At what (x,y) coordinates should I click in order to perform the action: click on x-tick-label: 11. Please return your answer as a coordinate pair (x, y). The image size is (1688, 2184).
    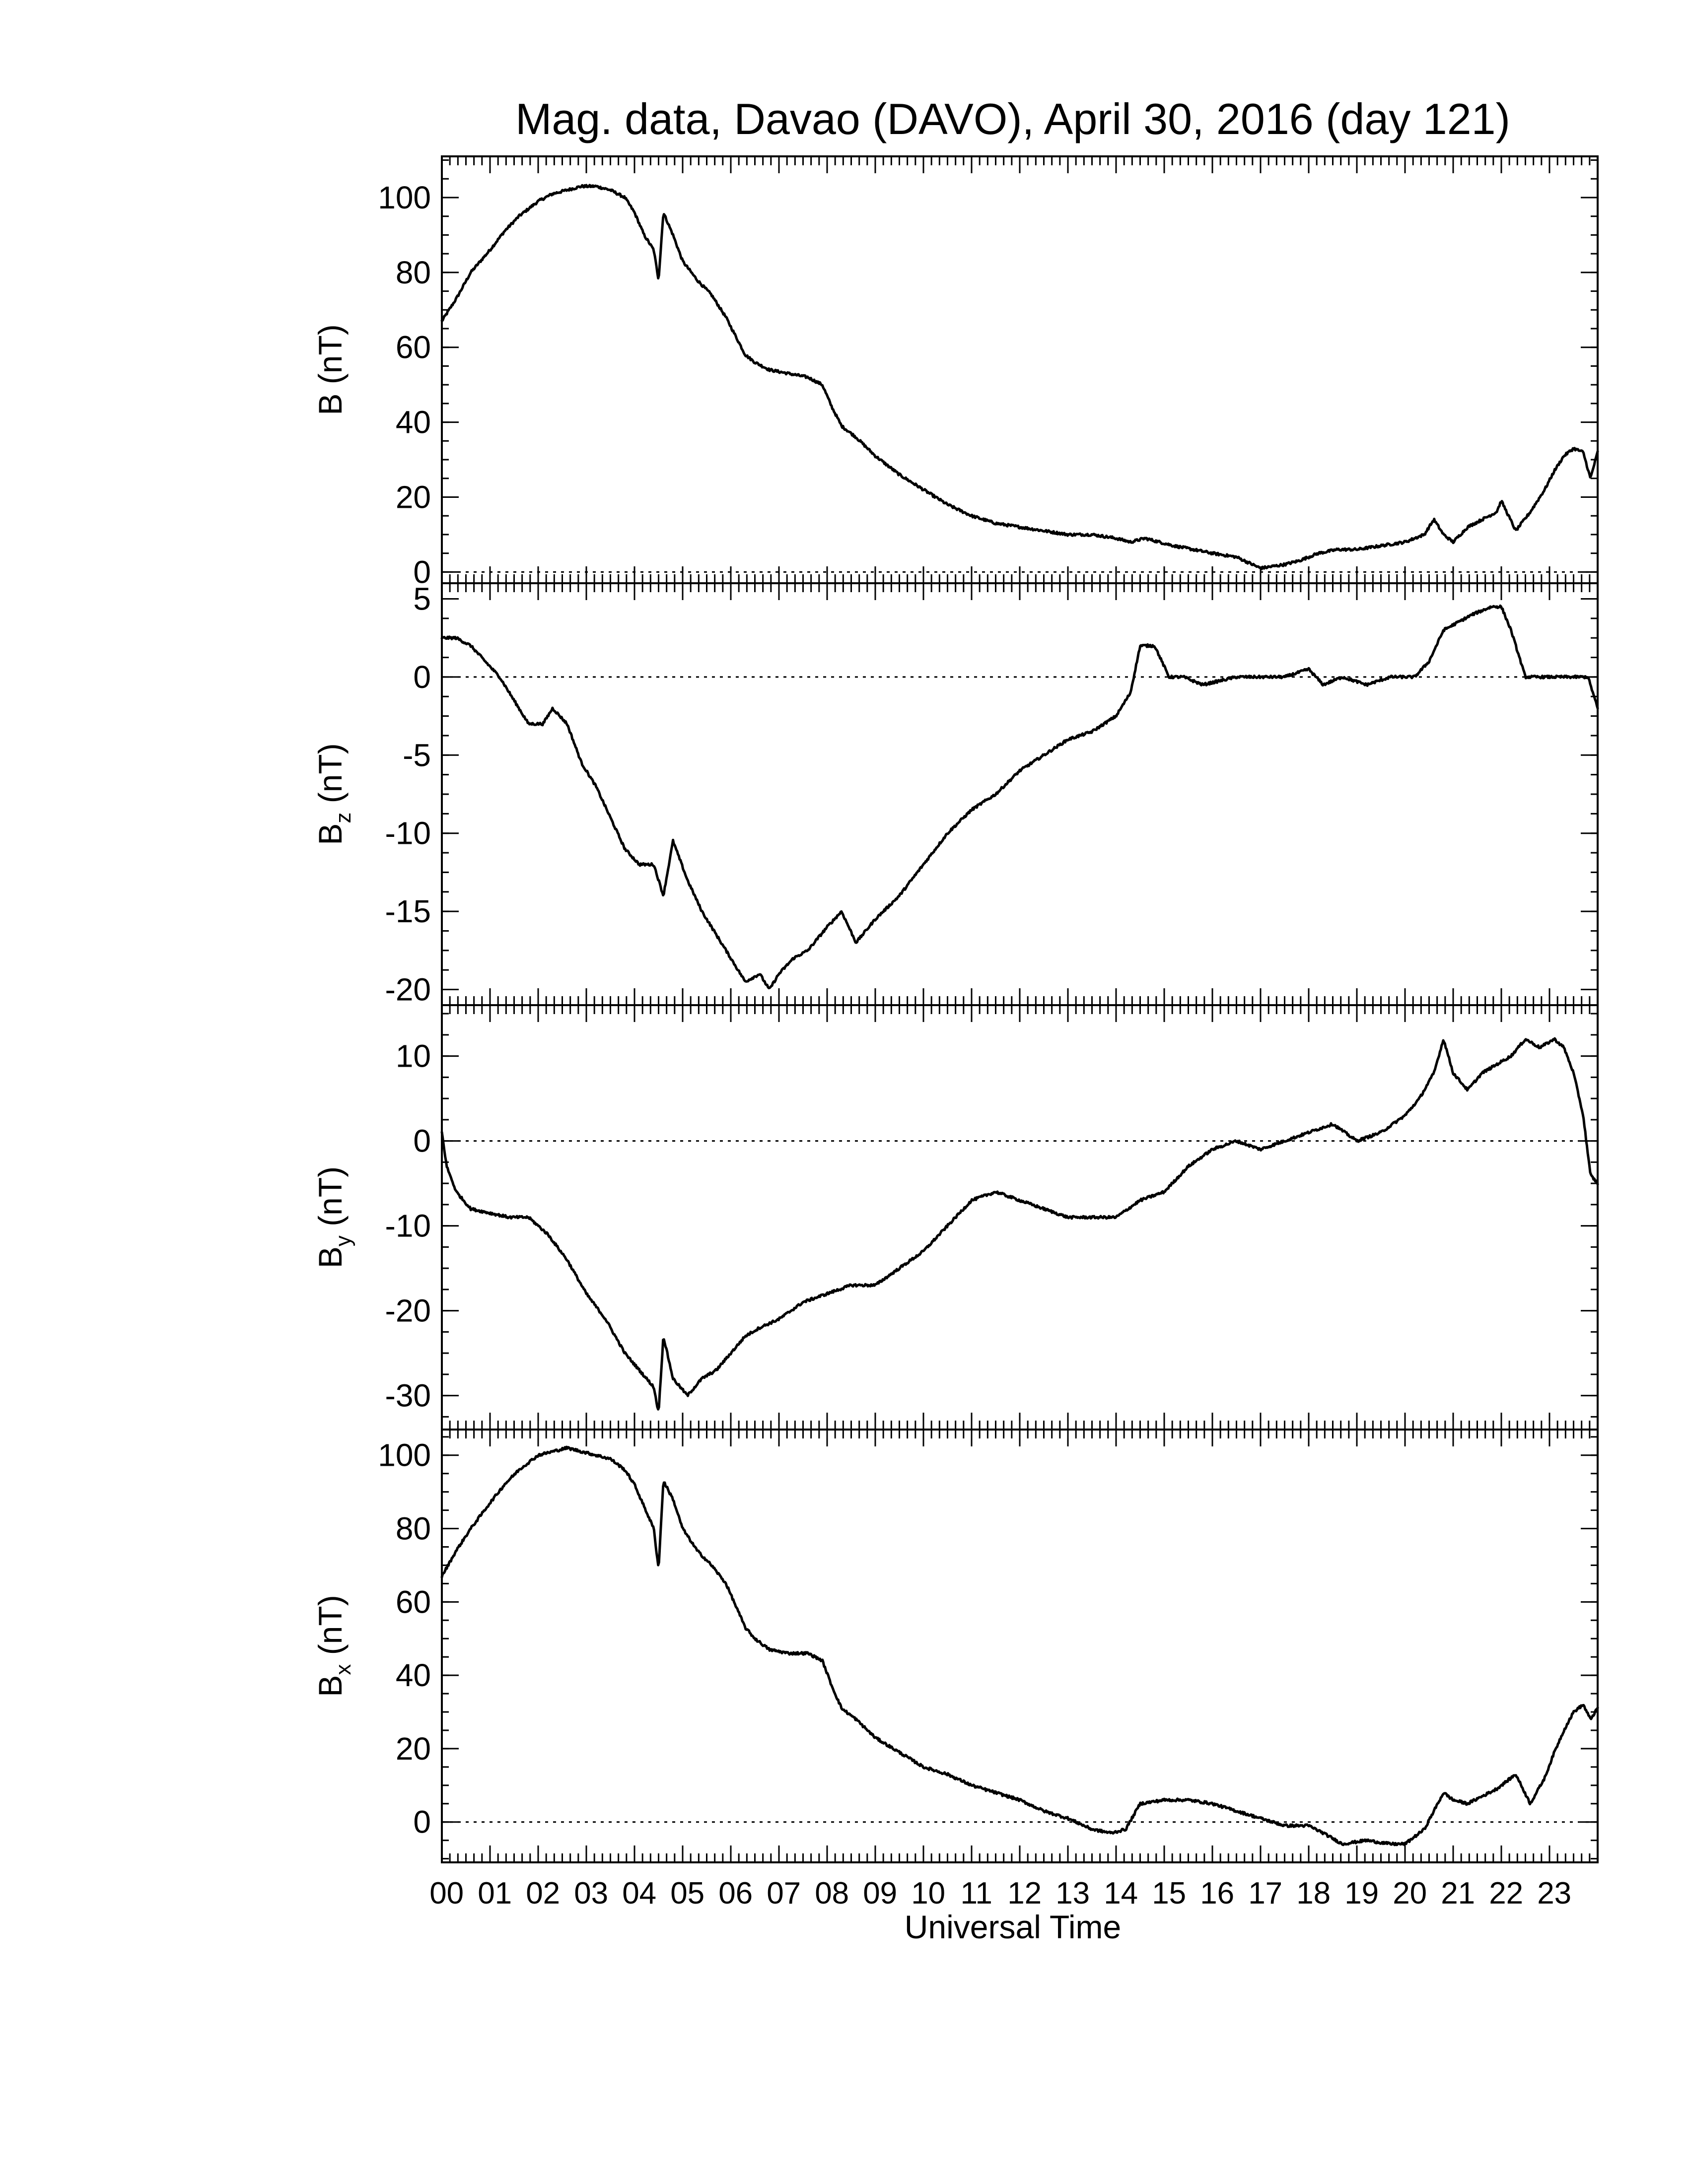
    Looking at the image, I should click on (976, 1893).